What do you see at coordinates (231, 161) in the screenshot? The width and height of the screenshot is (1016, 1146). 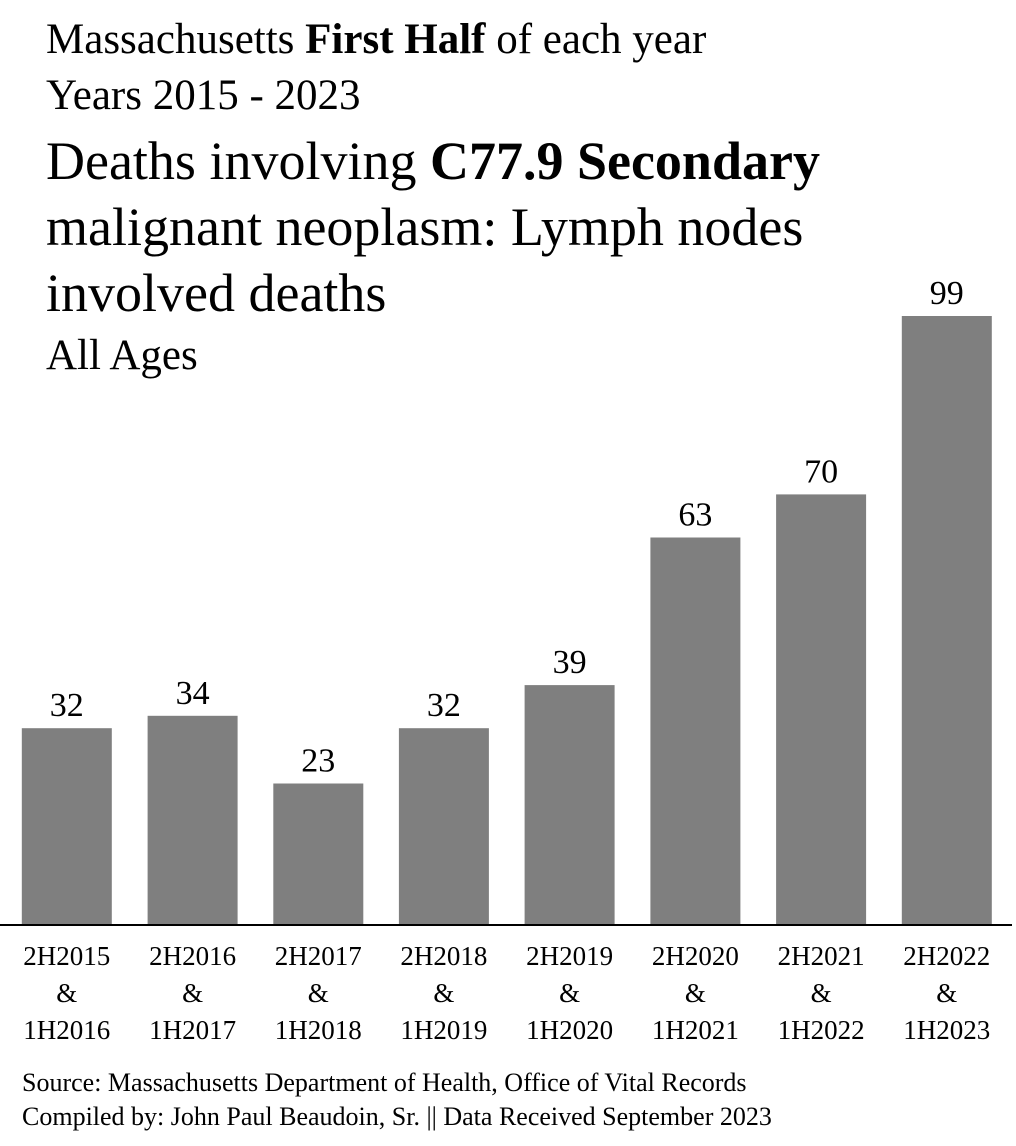 I see `chart-title-prefix: Deaths involving` at bounding box center [231, 161].